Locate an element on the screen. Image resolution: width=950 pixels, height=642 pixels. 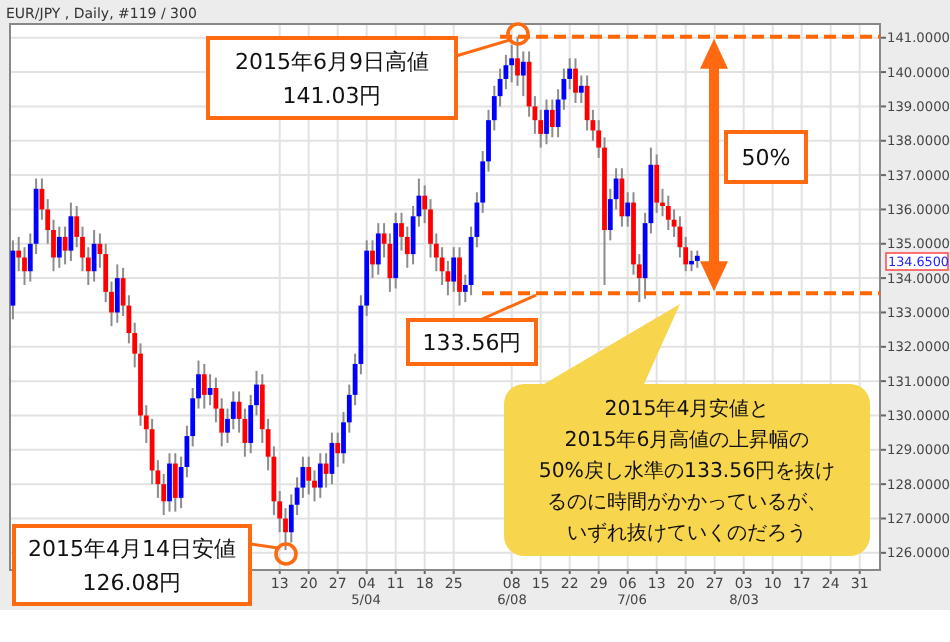
annotation: 2015年6月9日高値 141.03円 is located at coordinates (332, 78).